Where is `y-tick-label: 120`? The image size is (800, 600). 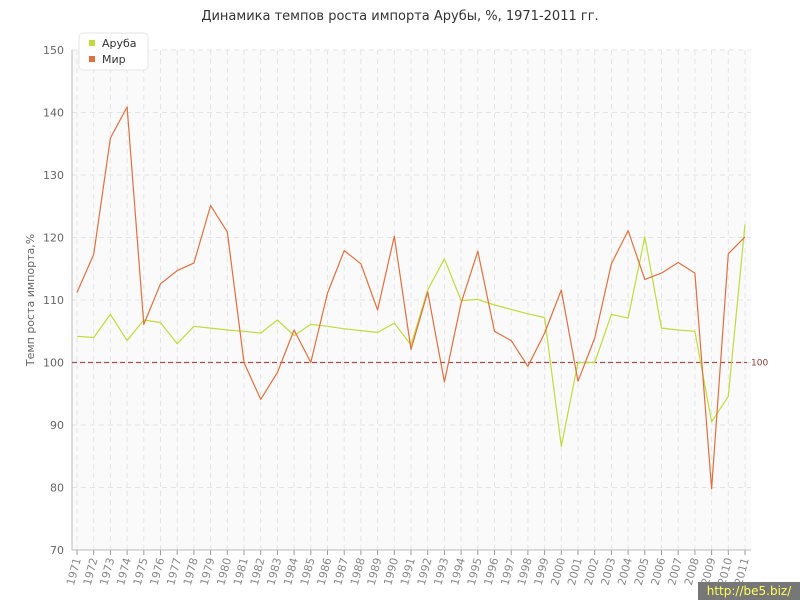
y-tick-label: 120 is located at coordinates (53, 238).